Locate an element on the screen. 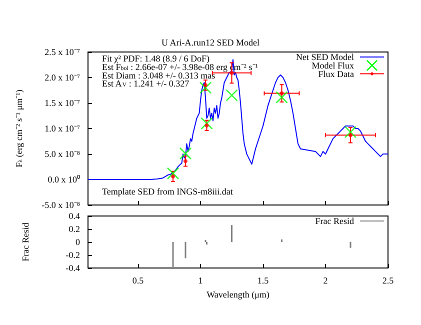  x-tick-label: 1 is located at coordinates (200, 281).